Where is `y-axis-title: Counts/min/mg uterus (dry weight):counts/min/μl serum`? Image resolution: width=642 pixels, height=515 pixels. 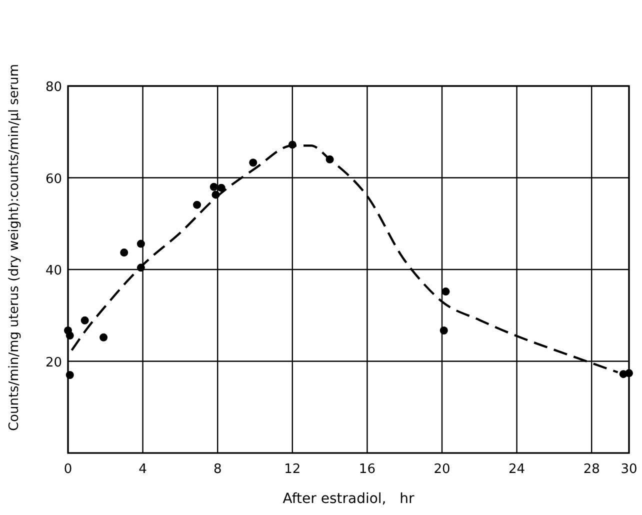
y-axis-title: Counts/min/mg uterus (dry weight):counts/min/μl serum is located at coordinates (14, 248).